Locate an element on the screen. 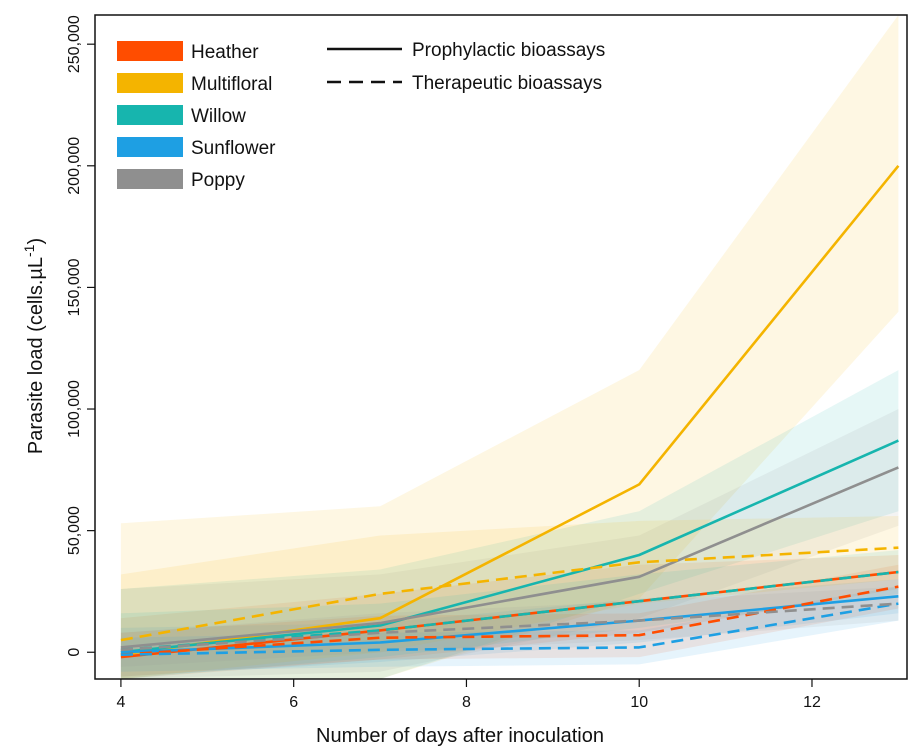 The width and height of the screenshot is (914, 749). legend-label-prophylactic: Prophylactic bioassays is located at coordinates (508, 50).